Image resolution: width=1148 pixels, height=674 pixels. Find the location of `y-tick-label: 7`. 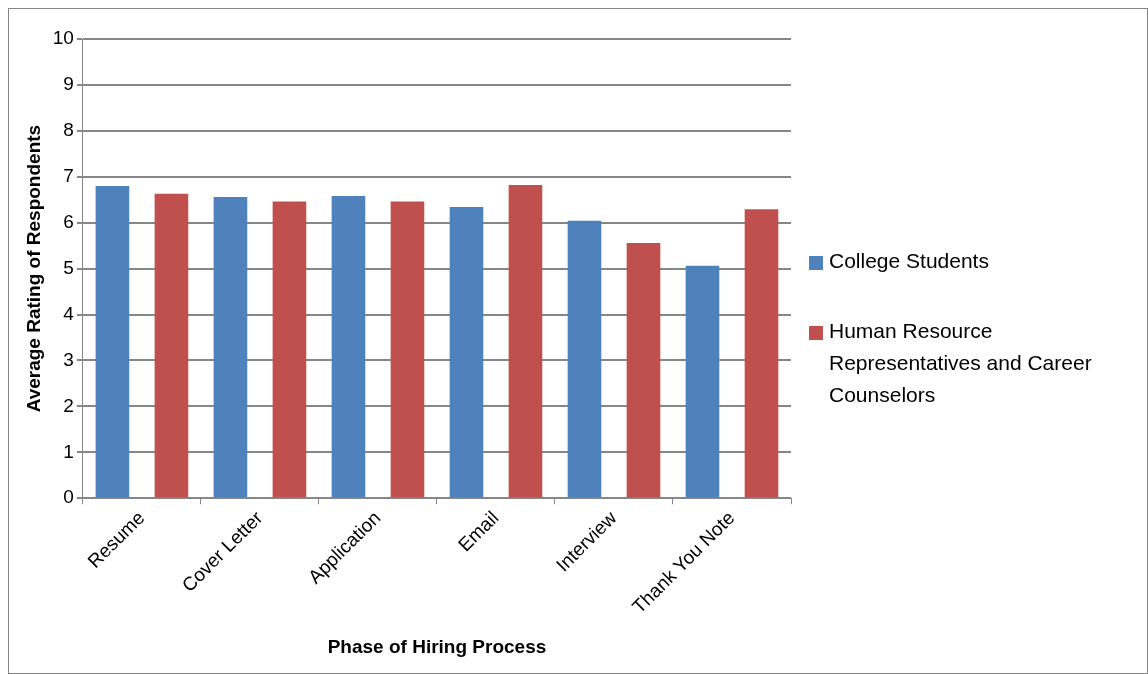

y-tick-label: 7 is located at coordinates (68, 175).